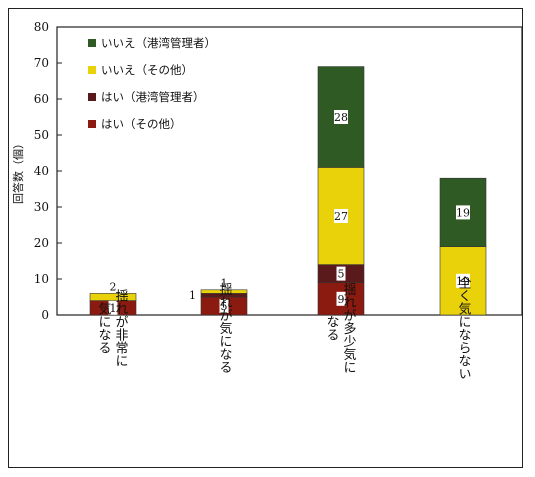  What do you see at coordinates (147, 70) in the screenshot?
I see `legend-label: いいえ（その他）` at bounding box center [147, 70].